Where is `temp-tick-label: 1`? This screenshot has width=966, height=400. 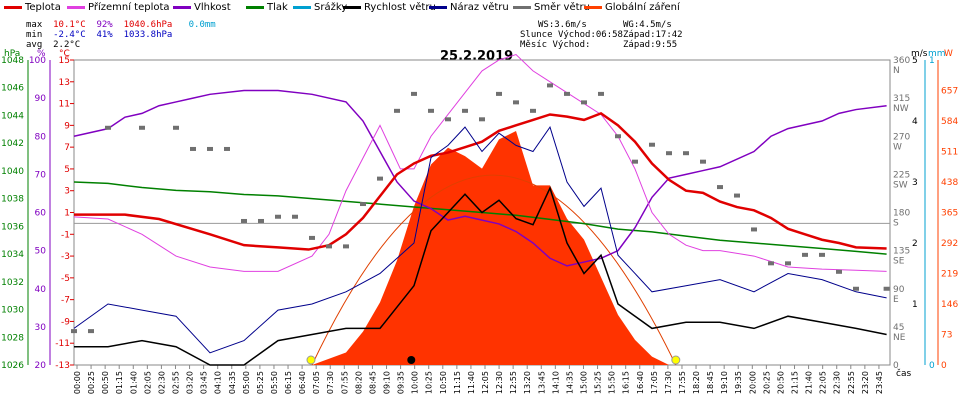 temp-tick-label: 1 is located at coordinates (67, 214).